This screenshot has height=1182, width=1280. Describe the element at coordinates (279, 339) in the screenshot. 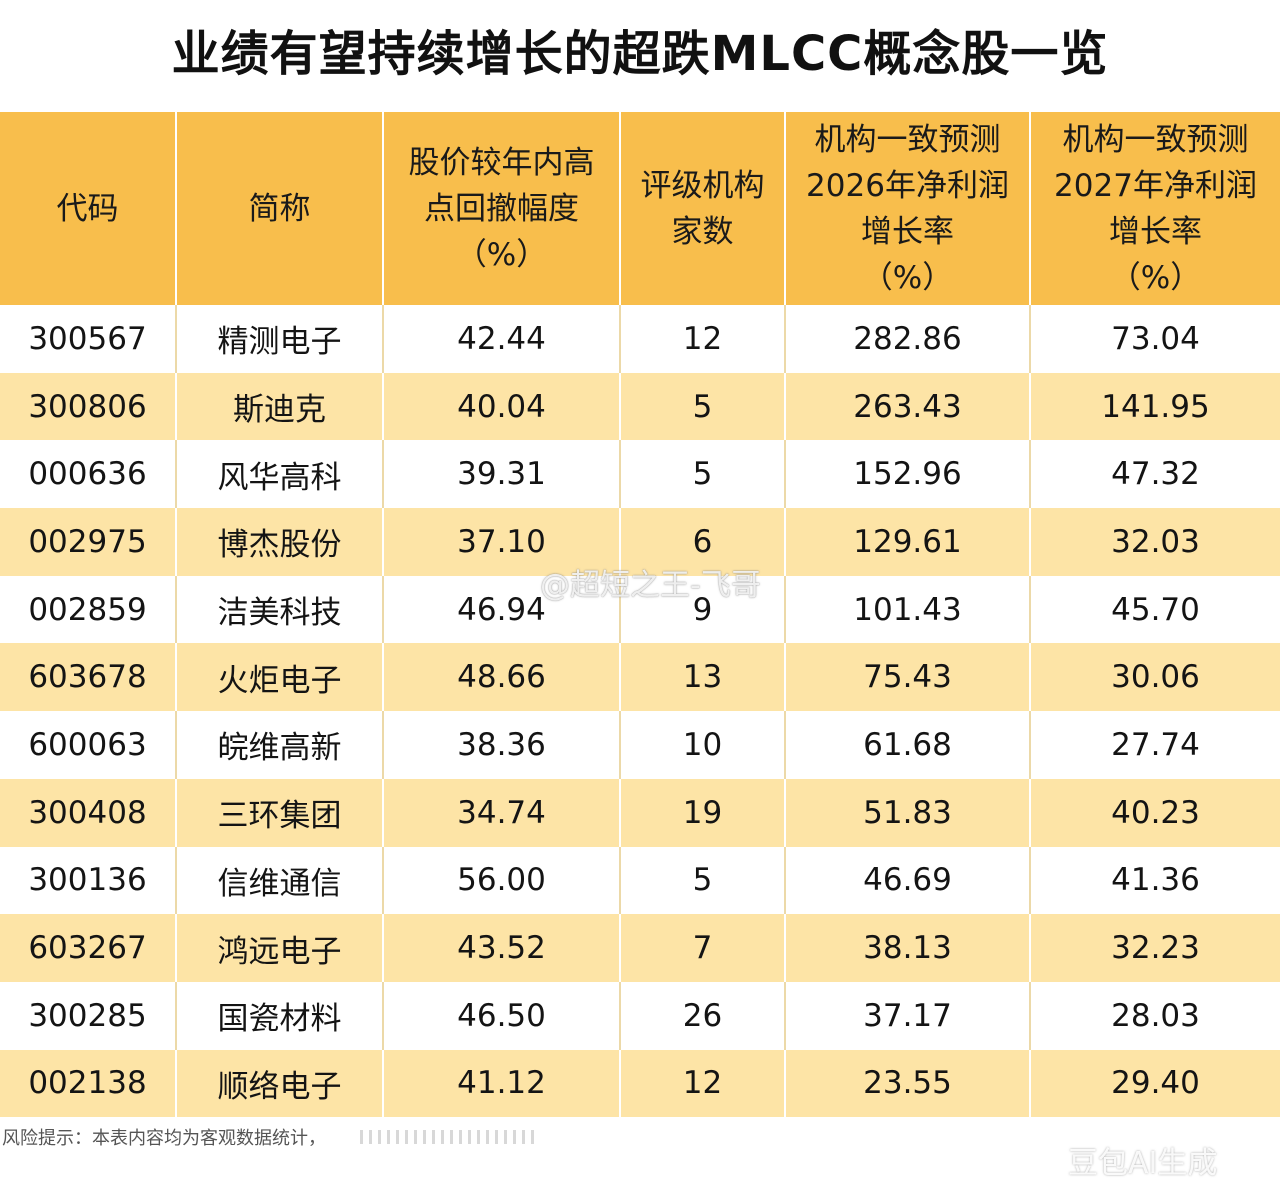

I see `cell-name: 精测电子` at that location.